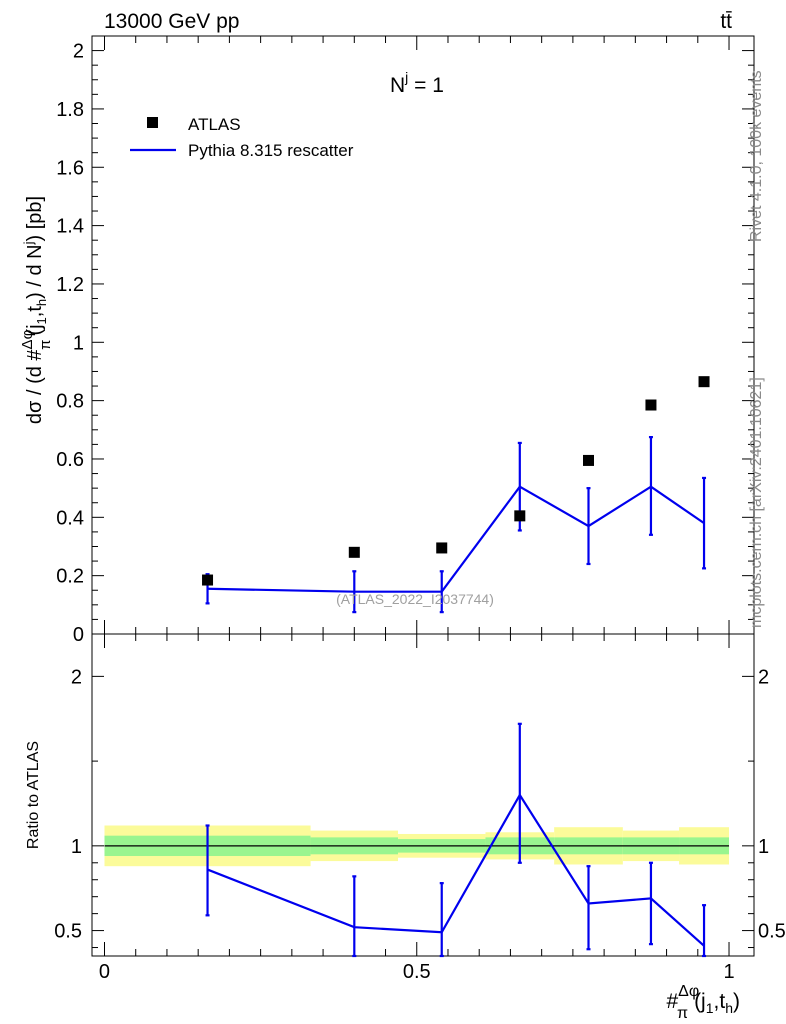  What do you see at coordinates (33, 795) in the screenshot?
I see `ratio-y-axis-label: Ratio to ATLAS` at bounding box center [33, 795].